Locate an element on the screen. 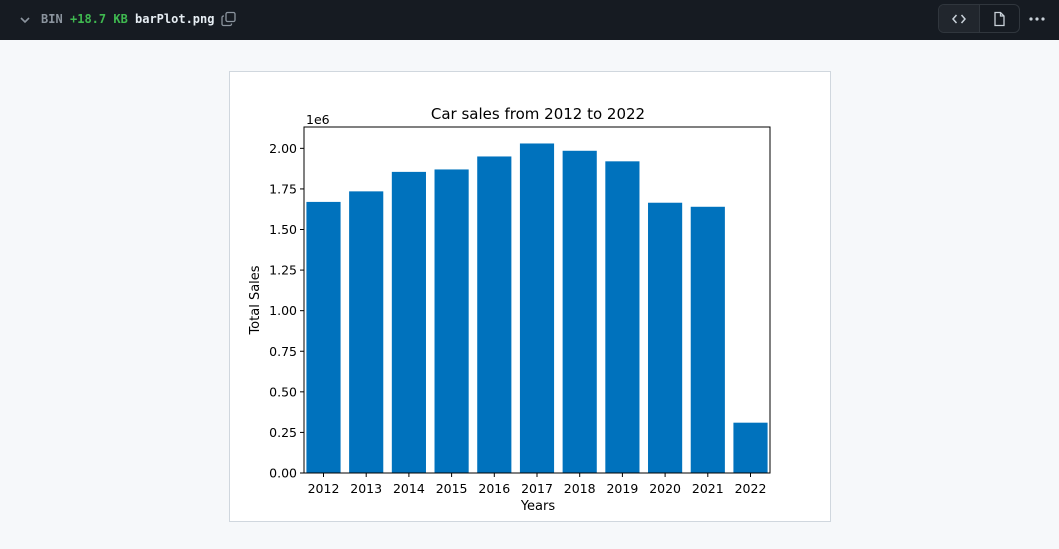  copy-icon is located at coordinates (229, 19).